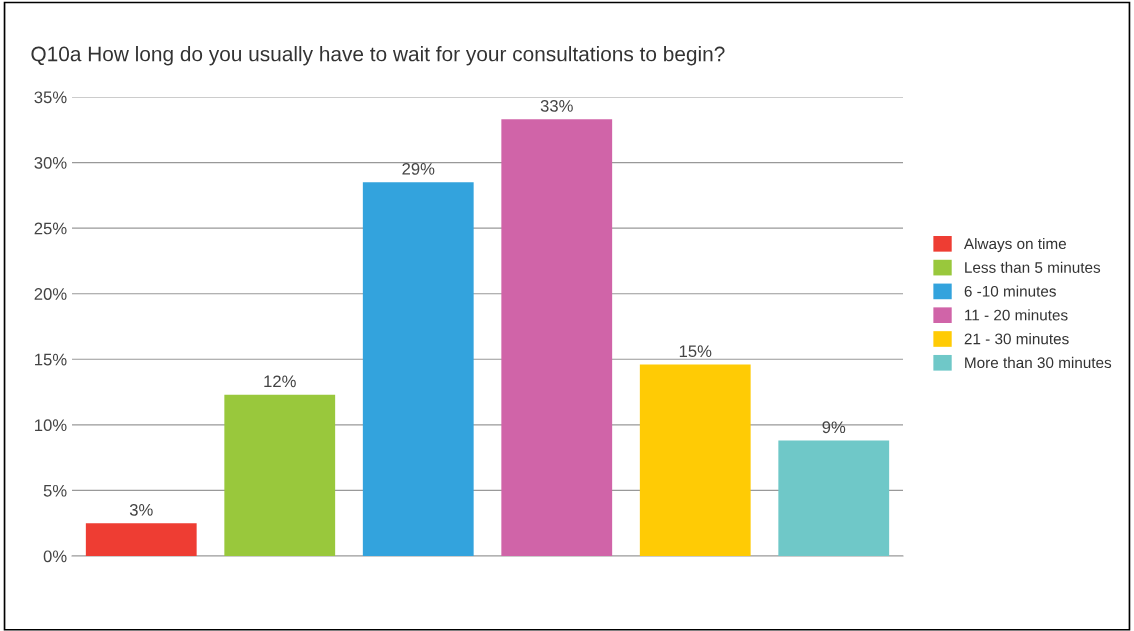 The image size is (1134, 631). What do you see at coordinates (1038, 362) in the screenshot?
I see `legend-label: More than 30 minutes` at bounding box center [1038, 362].